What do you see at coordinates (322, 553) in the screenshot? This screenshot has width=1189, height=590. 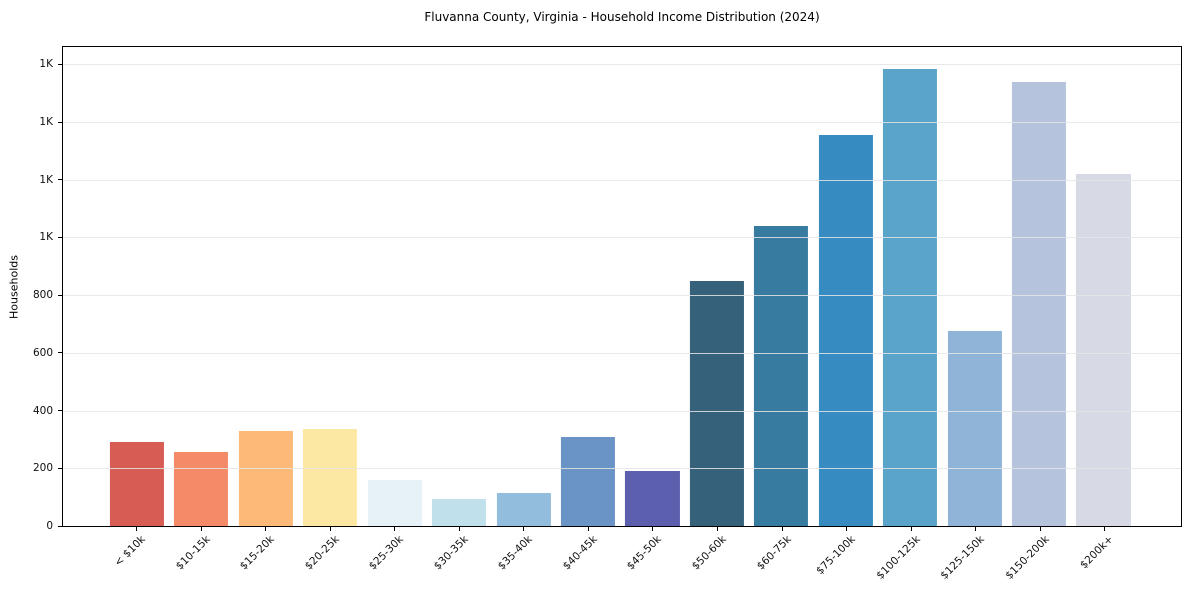 I see `x-tick-label: $20-25k` at bounding box center [322, 553].